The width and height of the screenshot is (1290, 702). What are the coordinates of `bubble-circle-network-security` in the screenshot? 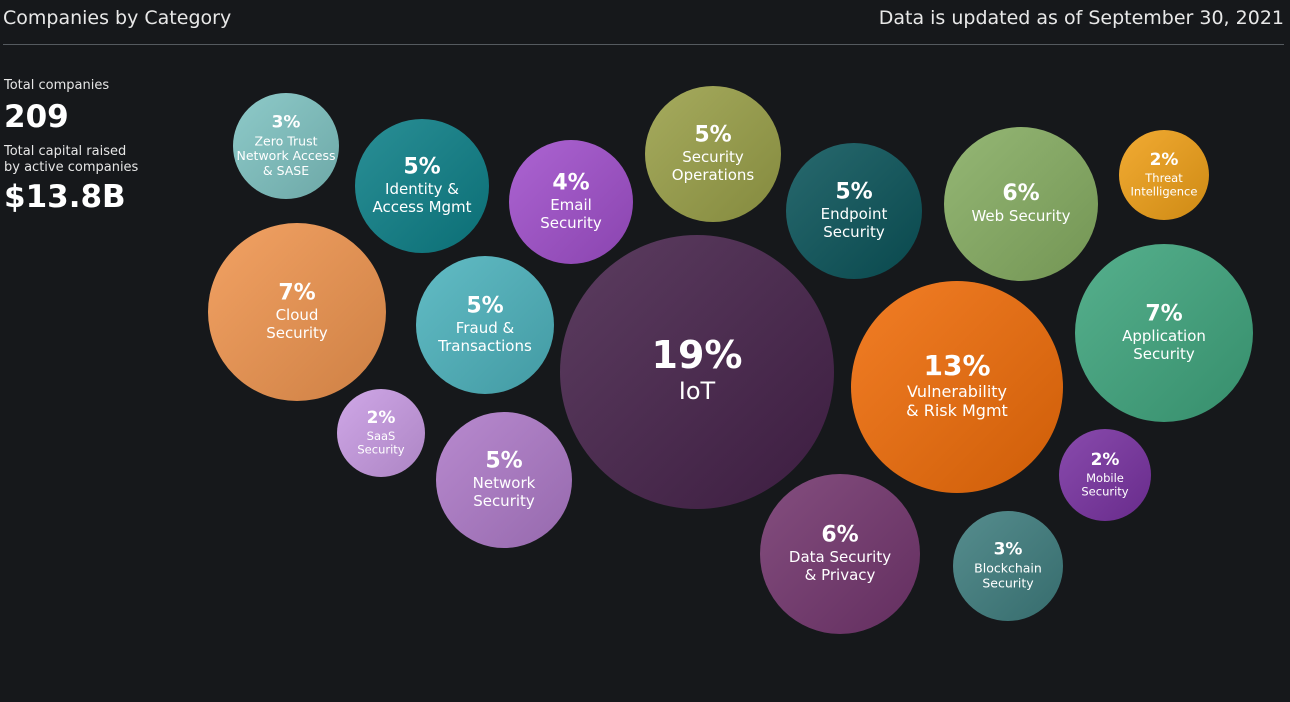 It's located at (504, 480).